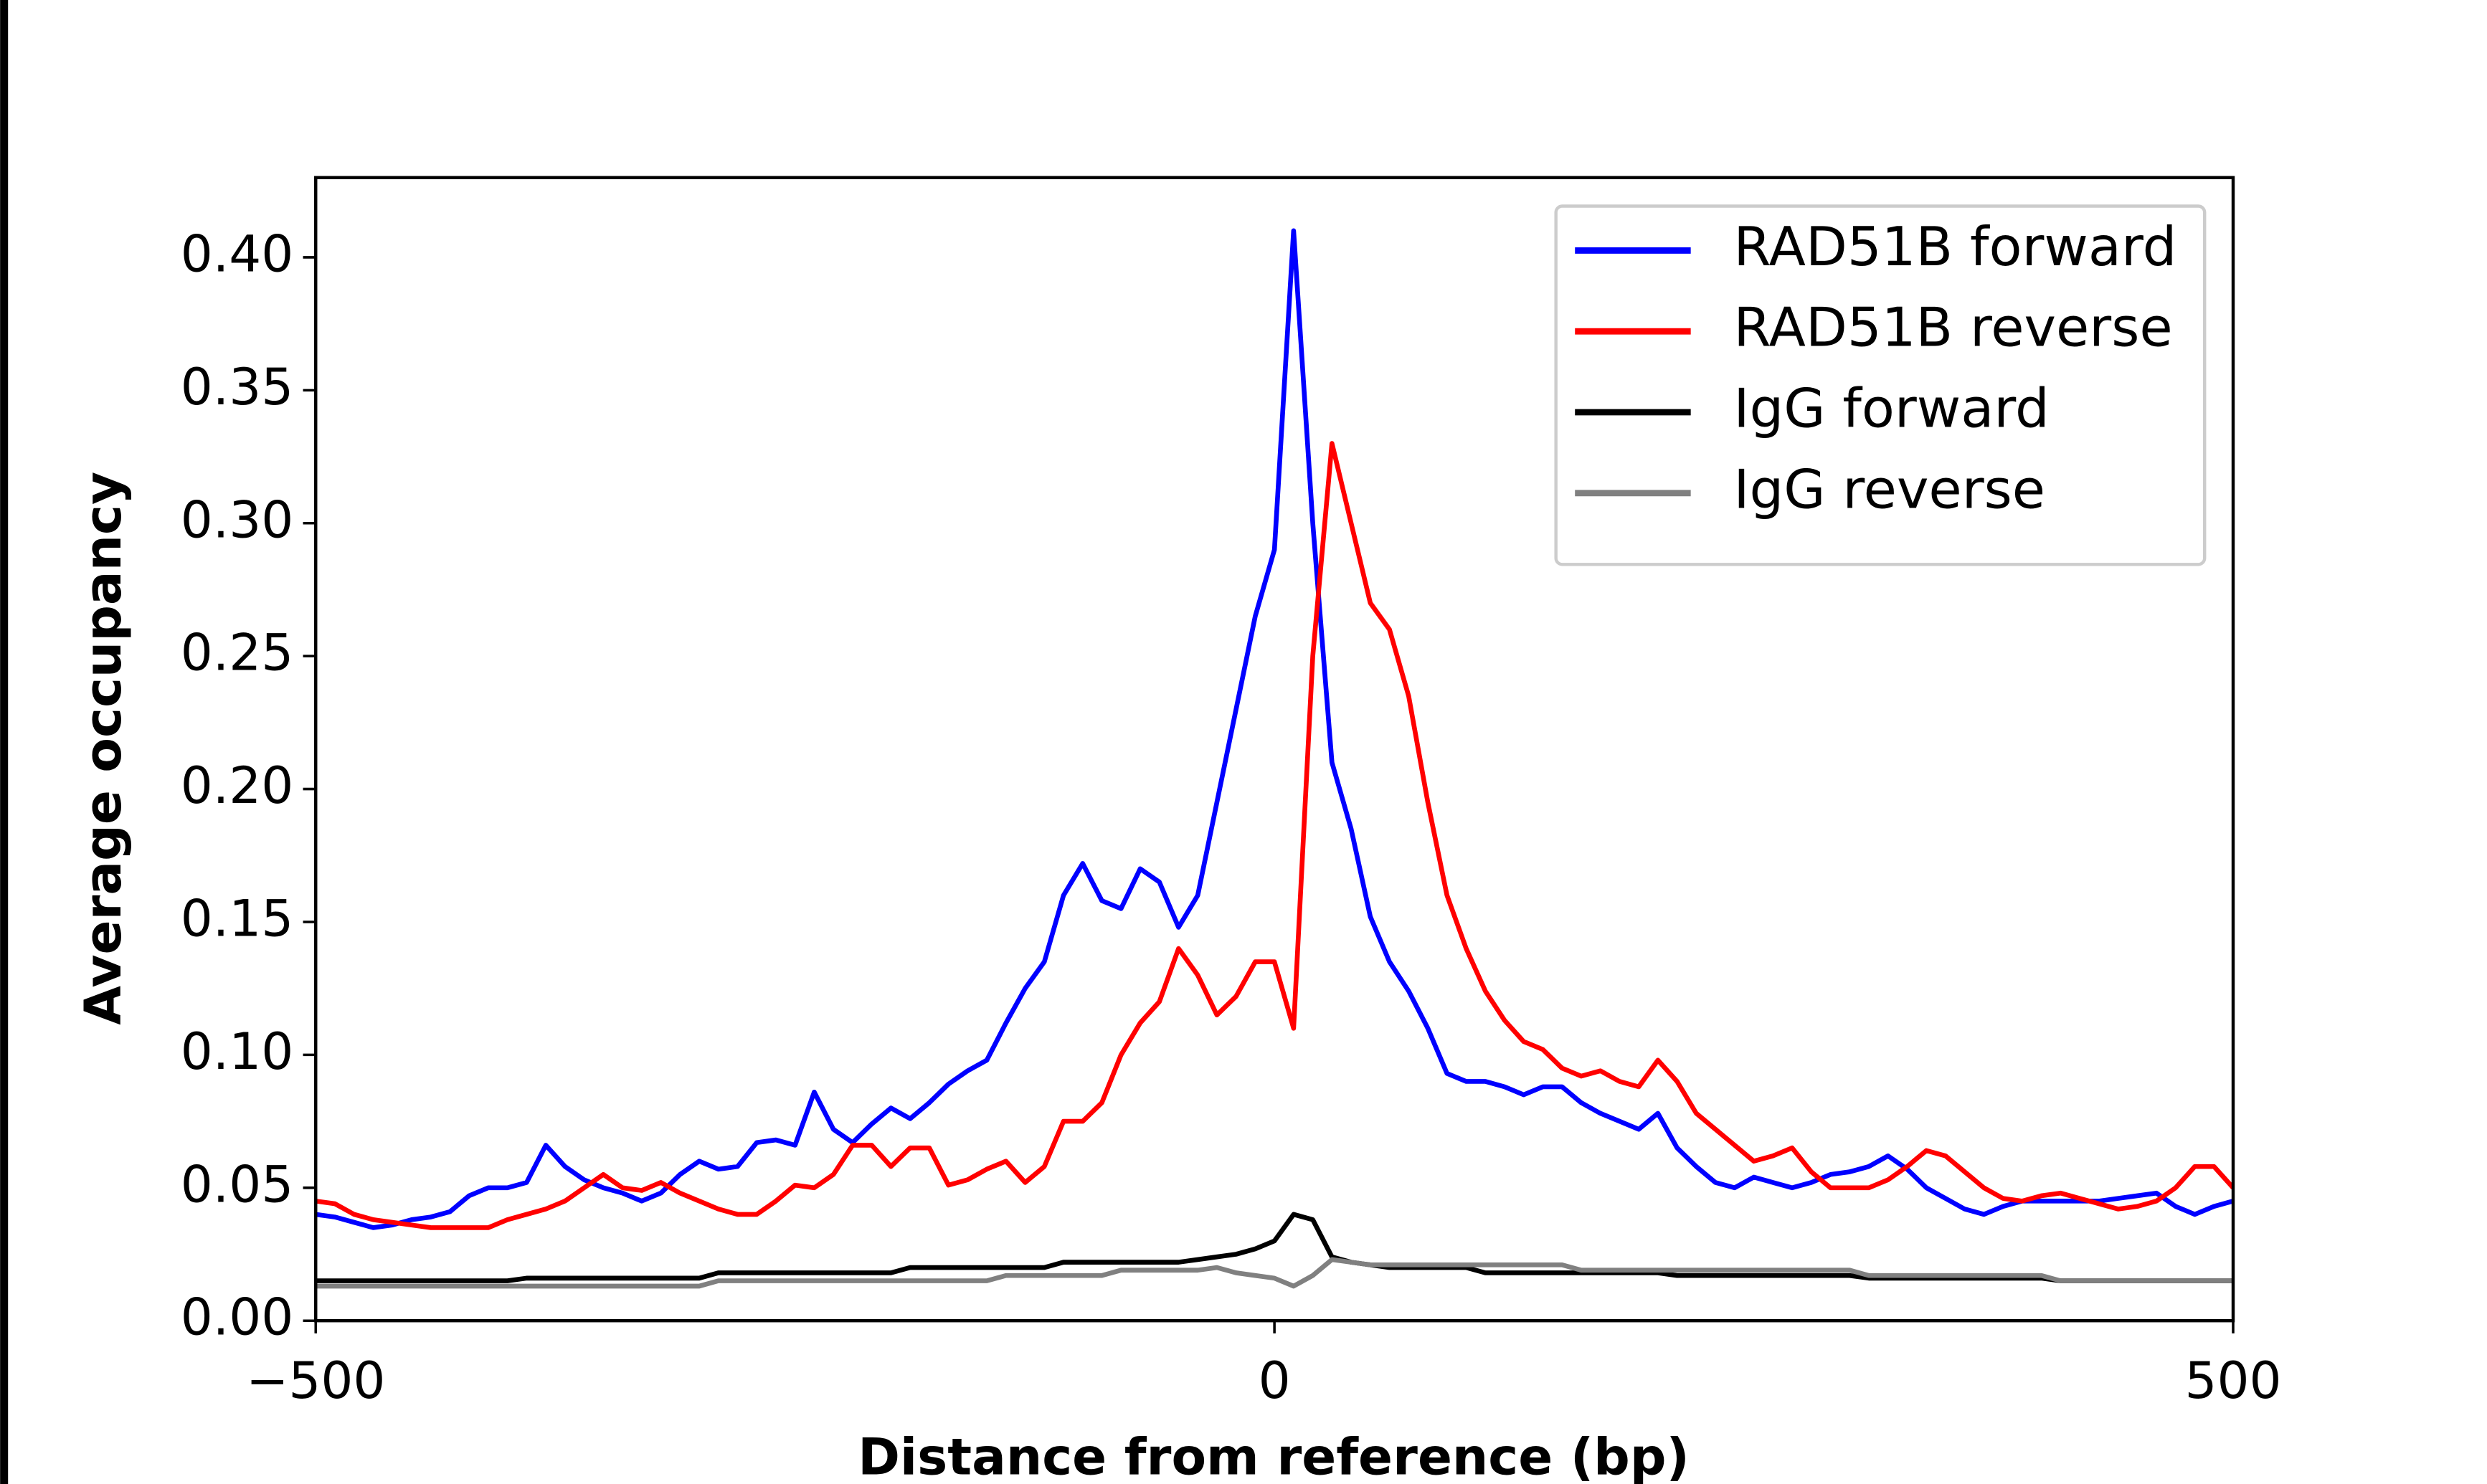 This screenshot has height=1484, width=2487. What do you see at coordinates (1275, 1381) in the screenshot?
I see `x-tick-label: 0` at bounding box center [1275, 1381].